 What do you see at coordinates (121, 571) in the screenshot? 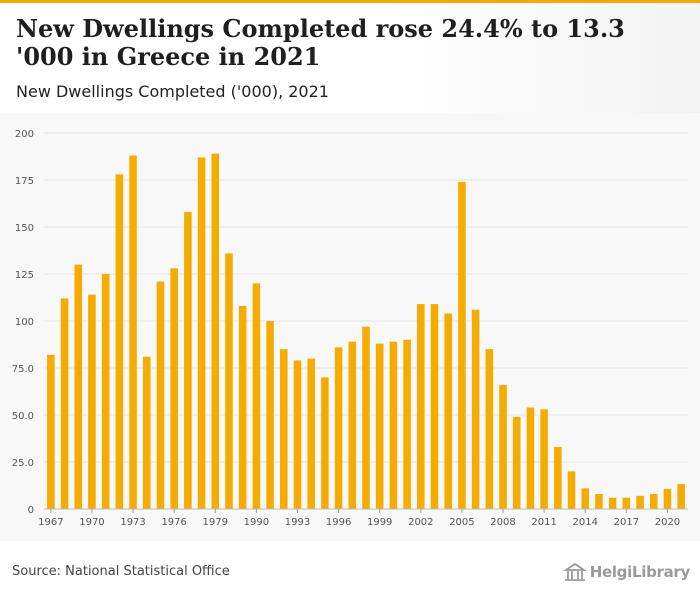
I see `source-note: Source: National Statistical Office` at bounding box center [121, 571].